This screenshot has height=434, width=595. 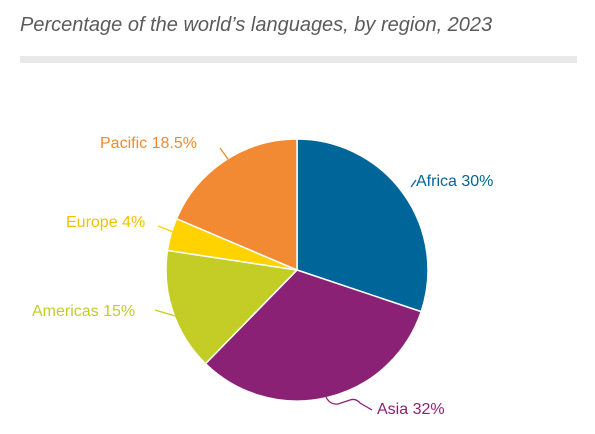 What do you see at coordinates (148, 143) in the screenshot?
I see `slice-label-pacific: Pacific 18.5%` at bounding box center [148, 143].